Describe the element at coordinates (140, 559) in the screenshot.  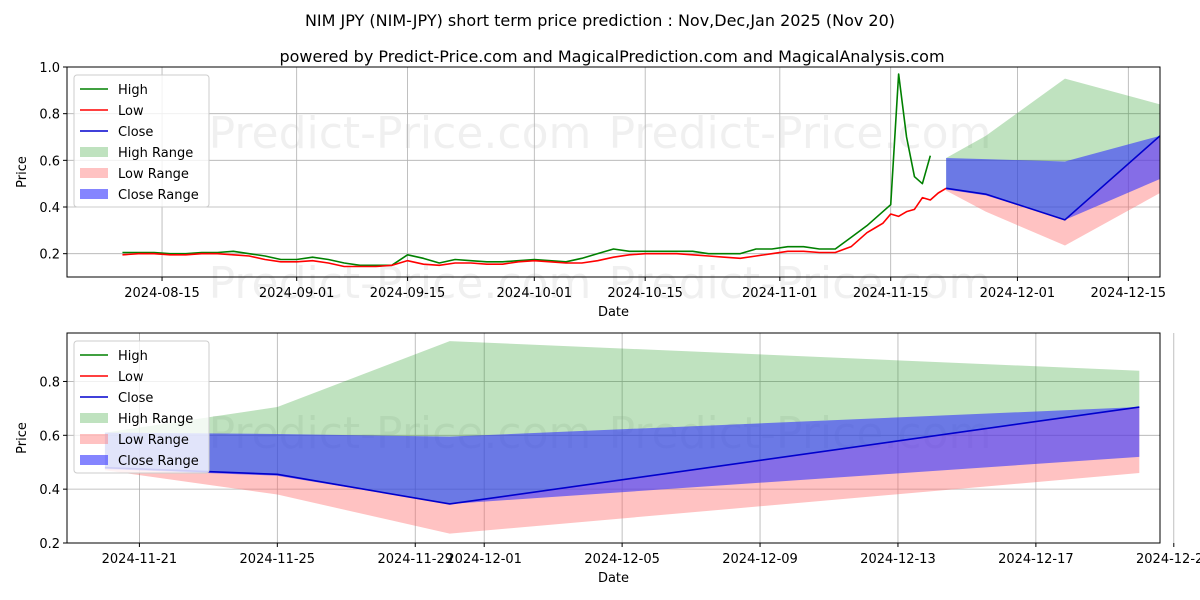
I see `x-tick-label: 2024-11-21` at that location.